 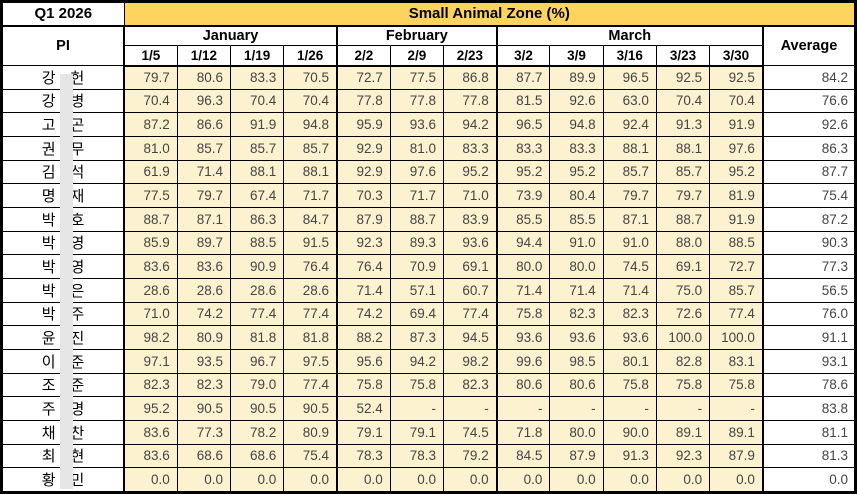 What do you see at coordinates (683, 77) in the screenshot?
I see `score-cell: 92.5` at bounding box center [683, 77].